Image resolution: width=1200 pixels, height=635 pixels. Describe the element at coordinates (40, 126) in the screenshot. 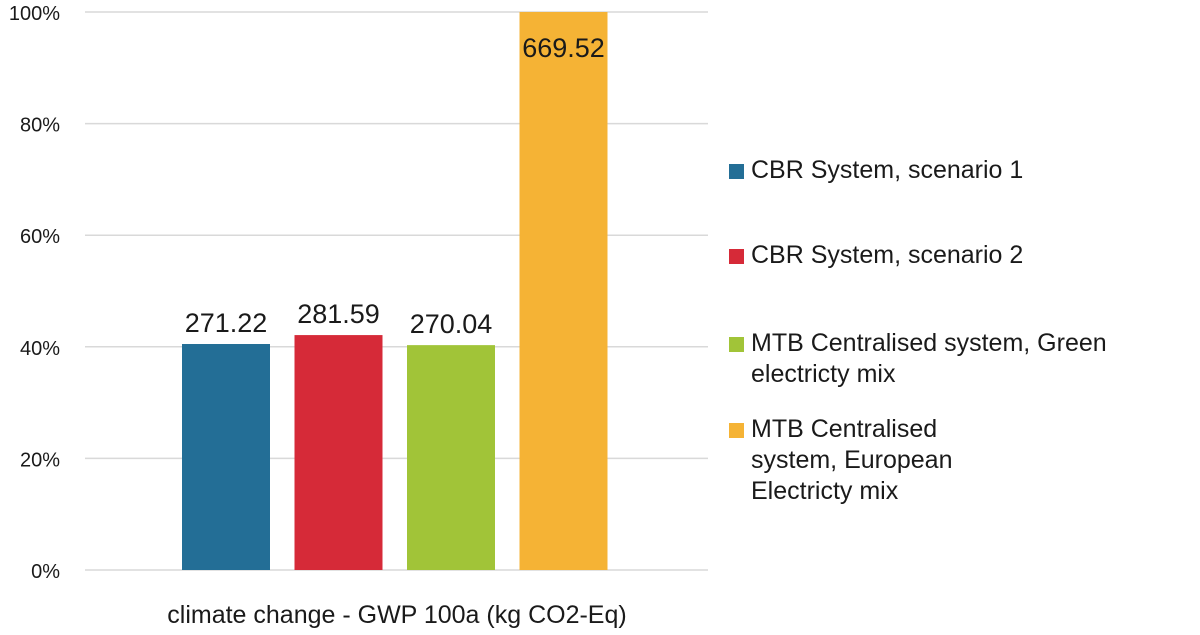

I see `y-tick-label: 80%` at that location.